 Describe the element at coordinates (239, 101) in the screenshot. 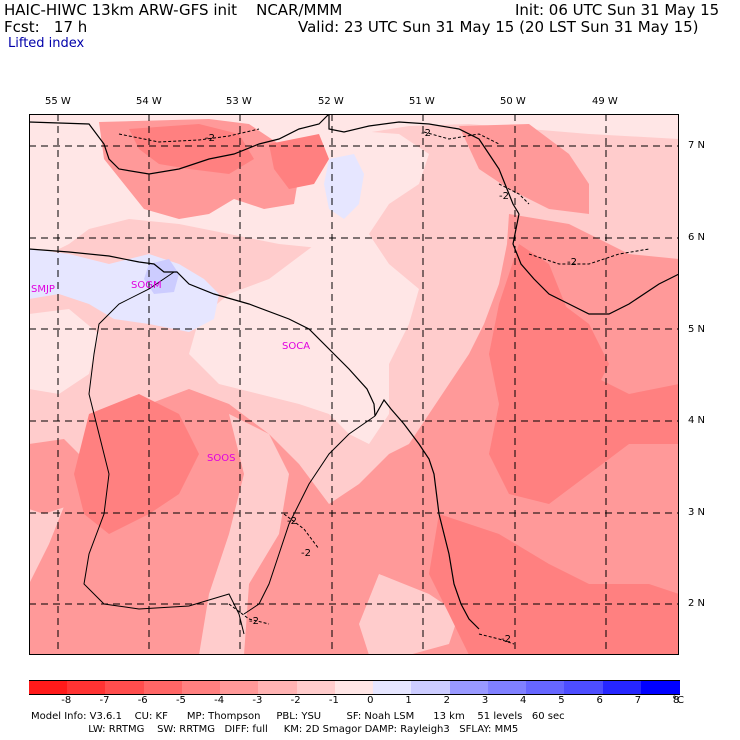

I see `lon-label: 53 W` at that location.